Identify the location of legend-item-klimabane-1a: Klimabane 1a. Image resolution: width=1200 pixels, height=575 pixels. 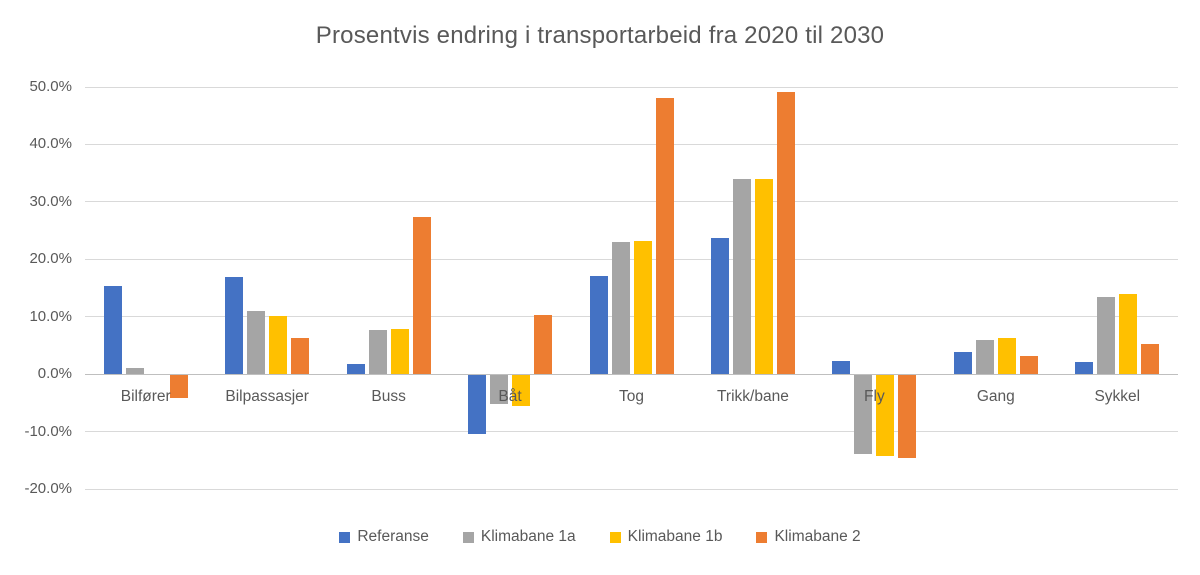
(519, 537).